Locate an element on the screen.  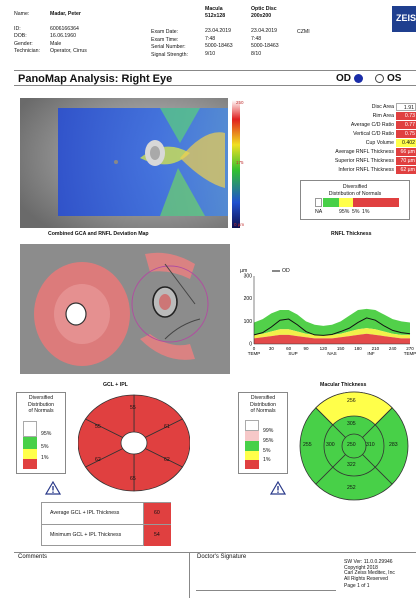
disc-signal: 8/10 is located at coordinates (256, 53).